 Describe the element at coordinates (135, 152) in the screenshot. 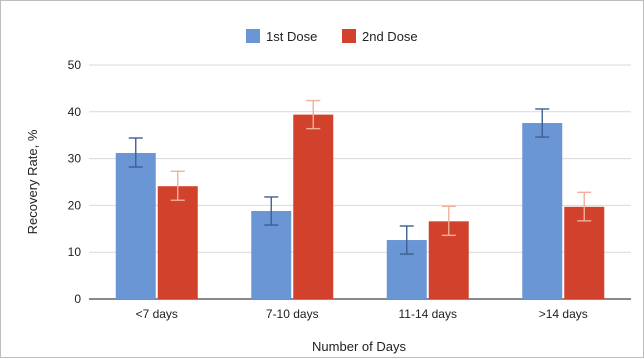

I see `error-bar-1st-dose-7-days` at that location.